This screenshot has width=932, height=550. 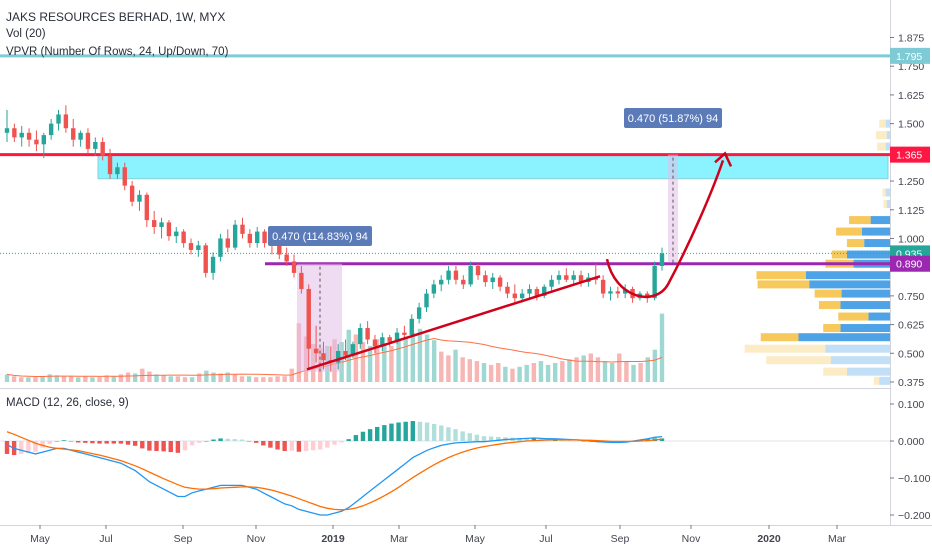 What do you see at coordinates (493, 167) in the screenshot?
I see `resistance-zone` at bounding box center [493, 167].